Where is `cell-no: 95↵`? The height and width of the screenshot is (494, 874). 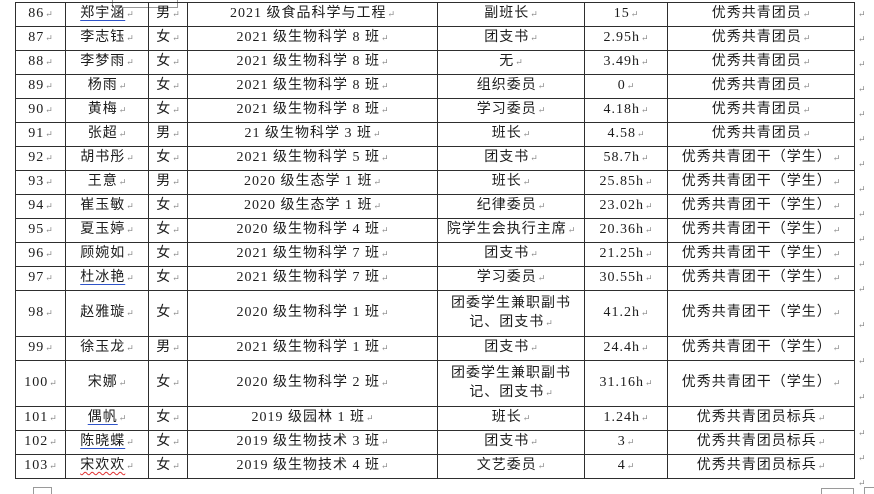 cell-no: 95↵ is located at coordinates (40, 230).